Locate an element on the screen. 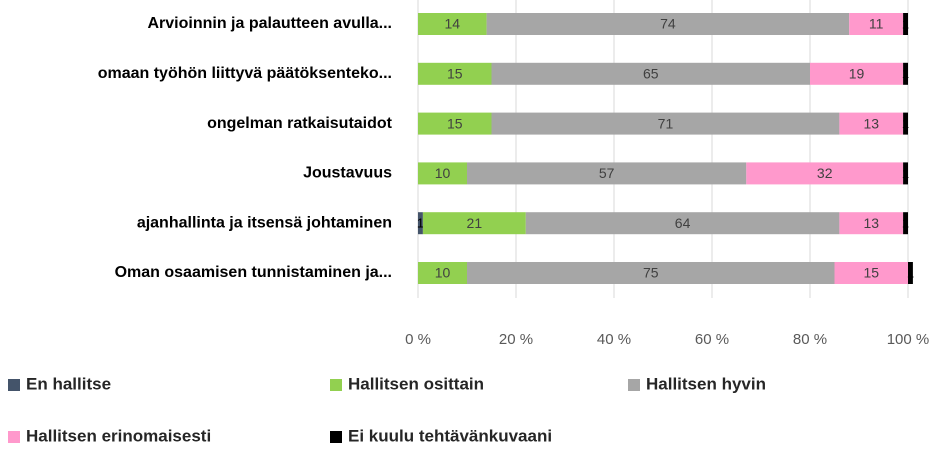 The width and height of the screenshot is (935, 450). data-label: 19 is located at coordinates (857, 74).